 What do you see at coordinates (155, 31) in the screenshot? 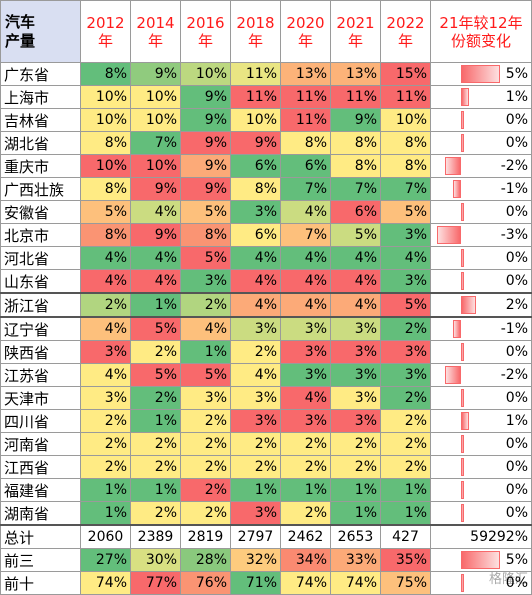
I see `column-header: 2014 年` at bounding box center [155, 31].